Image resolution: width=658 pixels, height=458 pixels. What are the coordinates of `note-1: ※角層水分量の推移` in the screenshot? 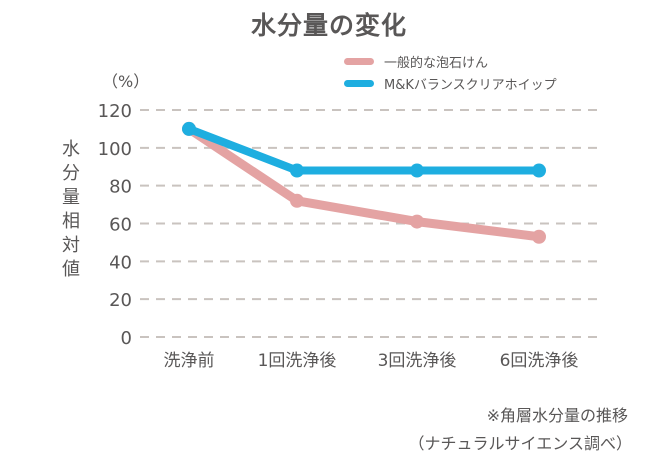 It's located at (557, 415).